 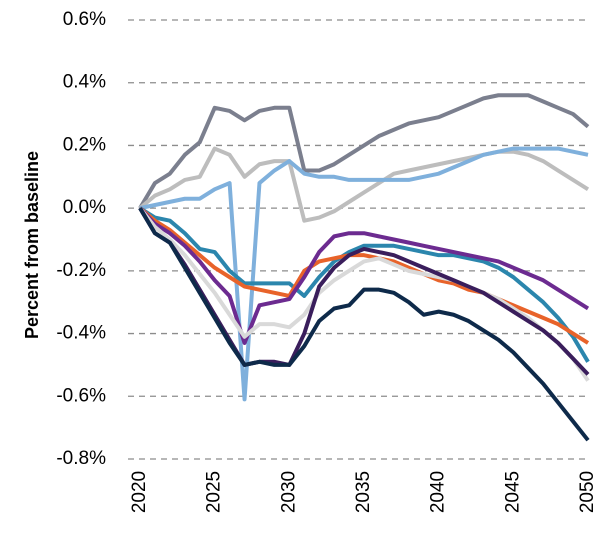 What do you see at coordinates (364, 184) in the screenshot?
I see `series-line` at bounding box center [364, 184].